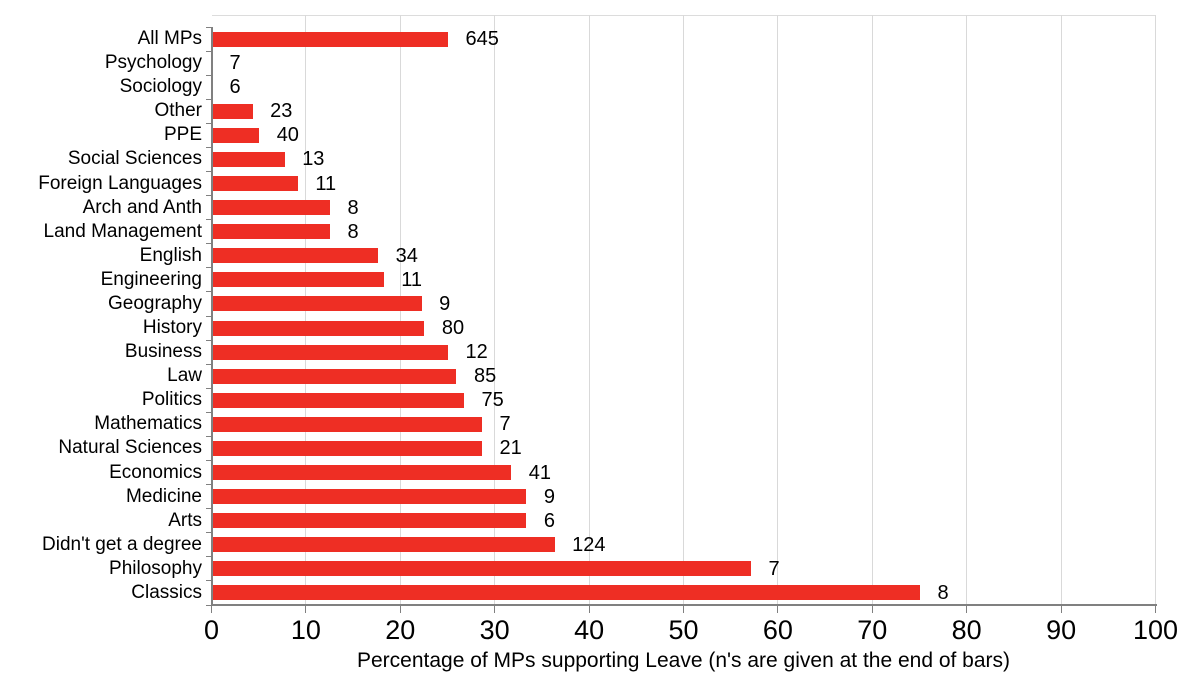  What do you see at coordinates (166, 592) in the screenshot?
I see `category-label: Classics` at bounding box center [166, 592].